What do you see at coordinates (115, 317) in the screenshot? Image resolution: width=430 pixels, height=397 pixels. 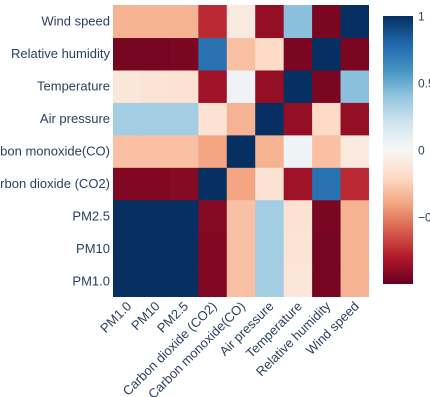 I see `x-tick-label: PM1.0` at bounding box center [115, 317].